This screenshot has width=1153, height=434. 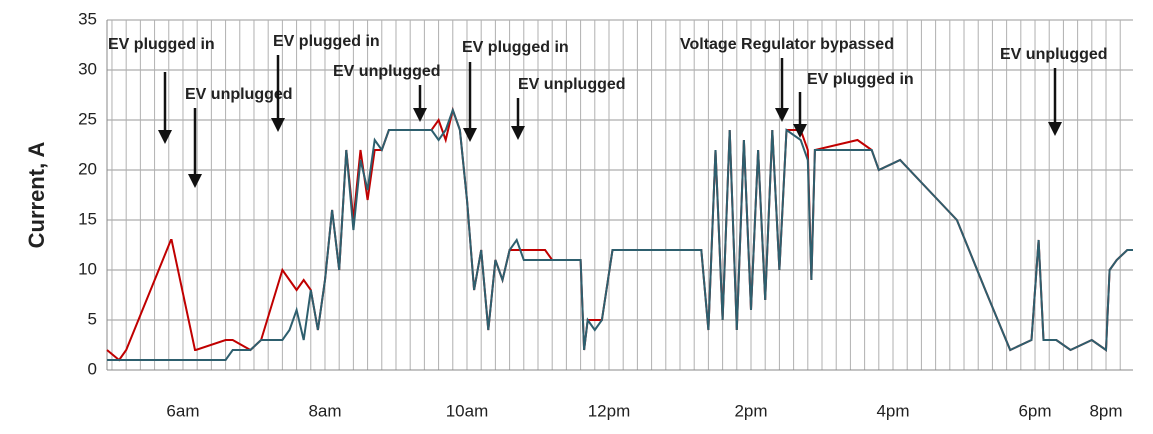 I want to click on annotation: Voltage Regulator bypassed, so click(x=787, y=44).